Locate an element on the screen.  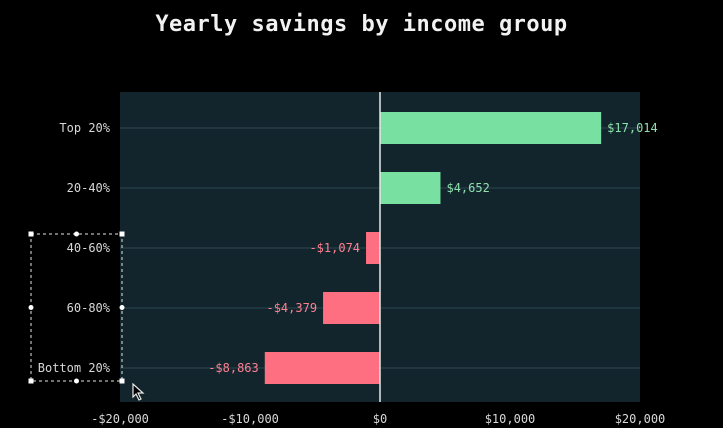
x-axis-ticks: -$20,000 -$10,000 $0 $10,000 $20,000 is located at coordinates (378, 419).